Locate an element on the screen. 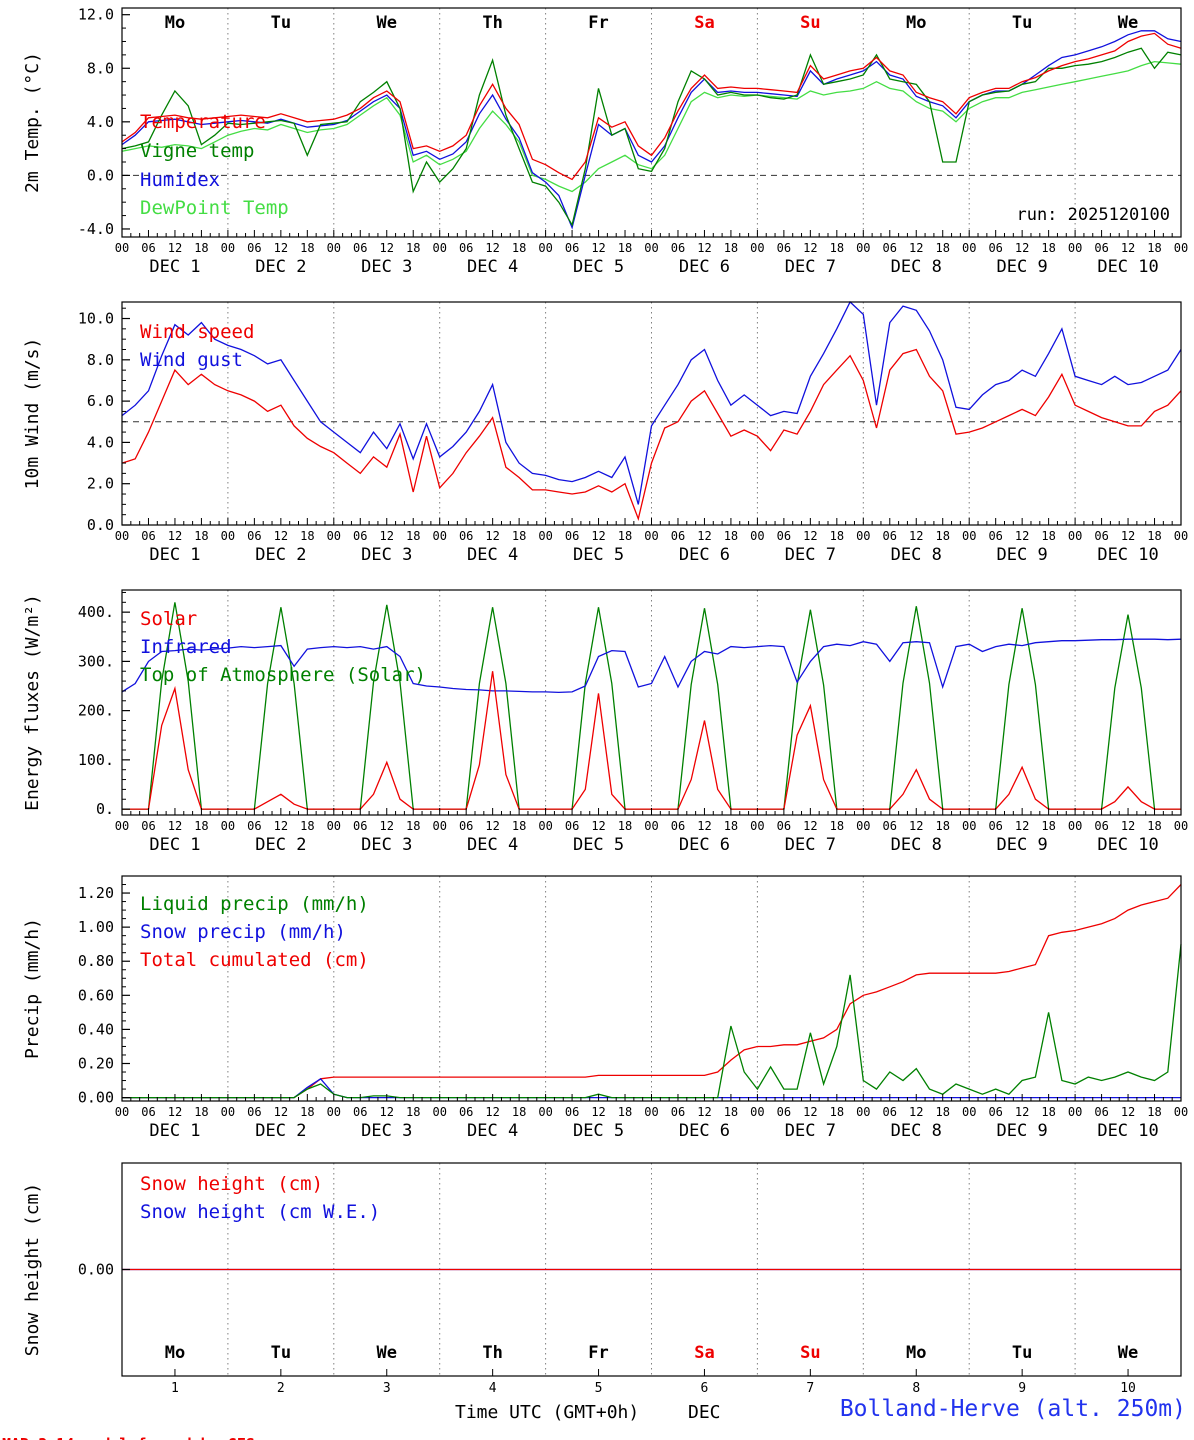 The height and width of the screenshot is (1440, 1194). temperature-line is located at coordinates (651, 106).